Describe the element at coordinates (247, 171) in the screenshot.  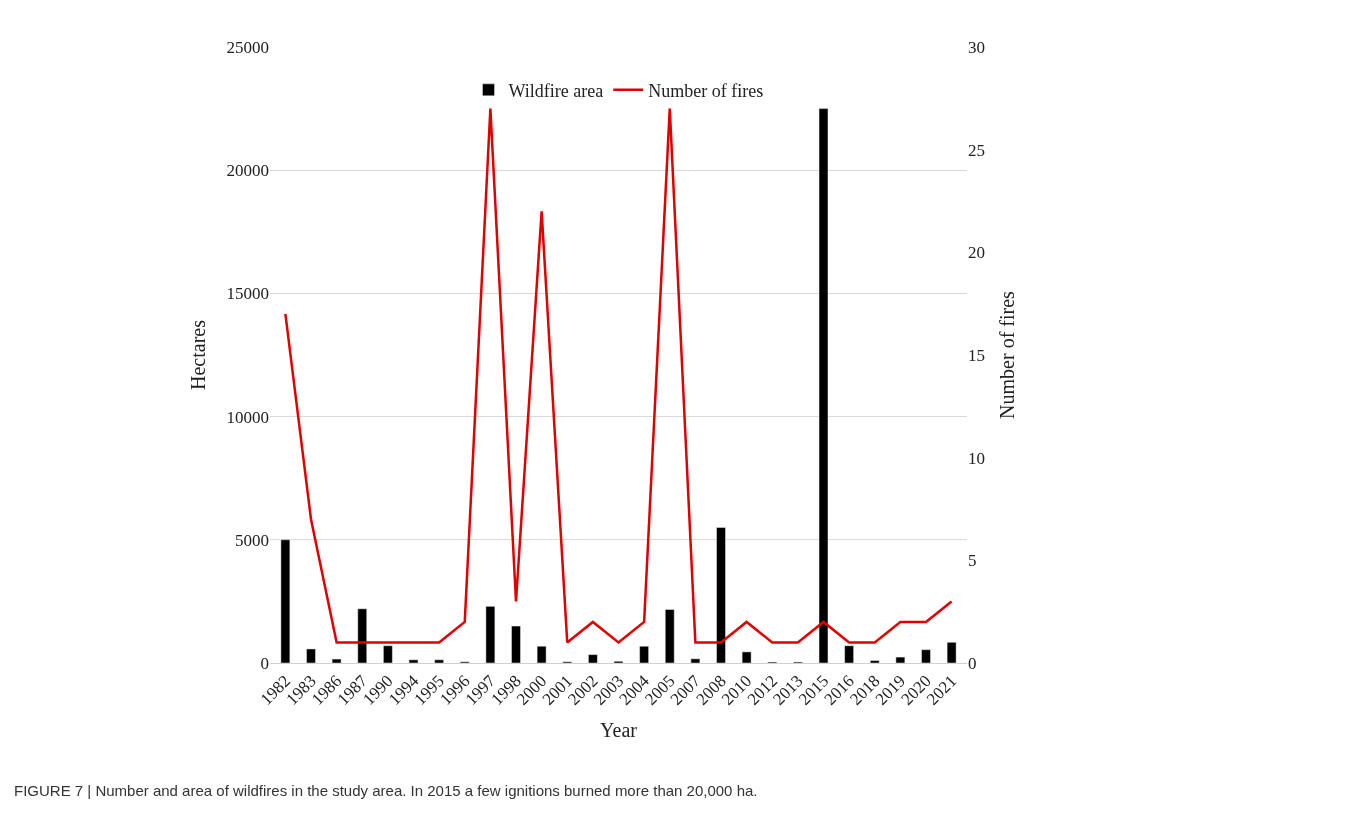
I see `y-tick-label: 20000` at that location.